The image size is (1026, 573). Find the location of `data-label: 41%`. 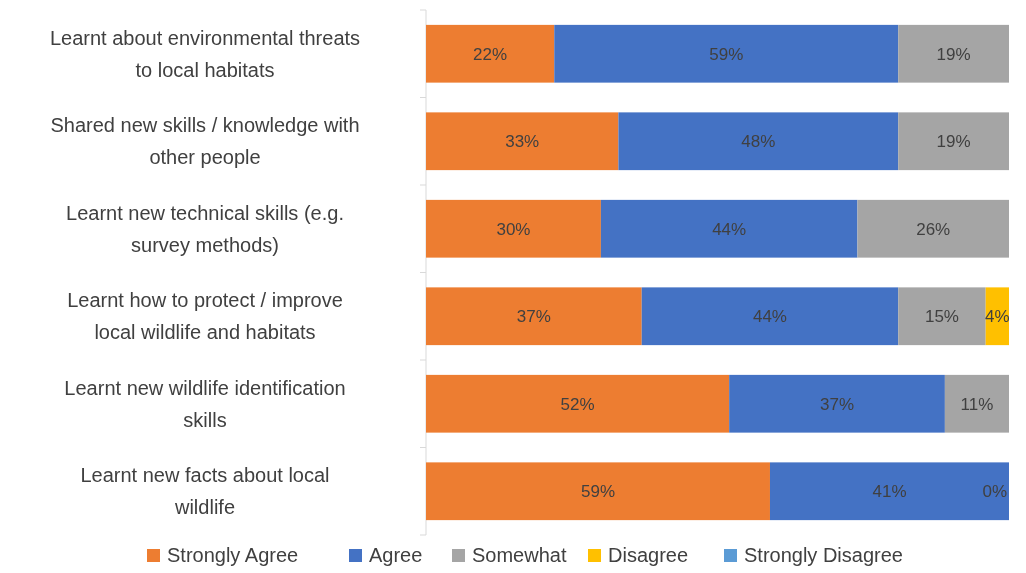

data-label: 41% is located at coordinates (889, 492).